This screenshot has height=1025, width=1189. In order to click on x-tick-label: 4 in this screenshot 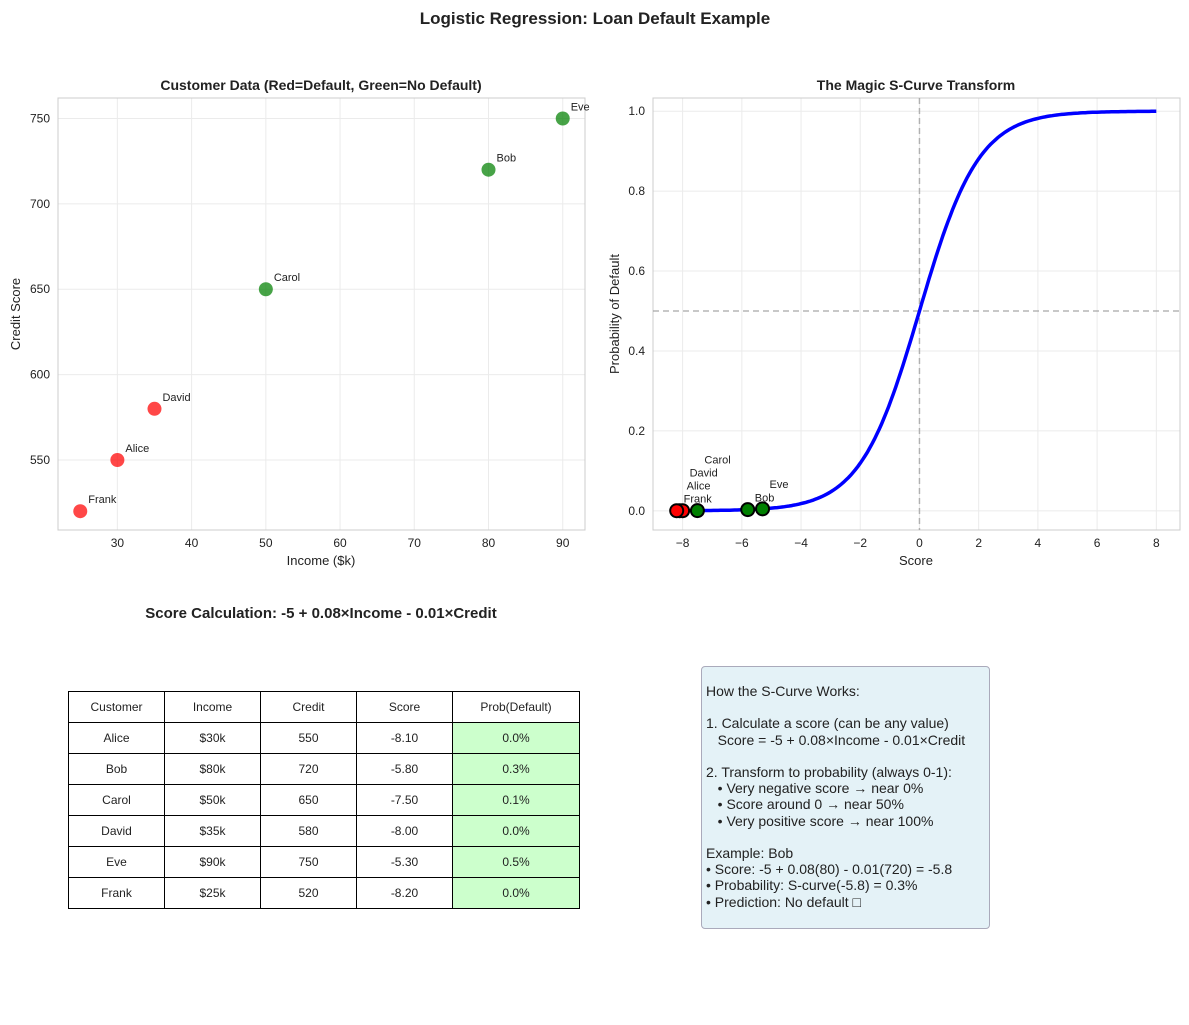, I will do `click(1038, 543)`.